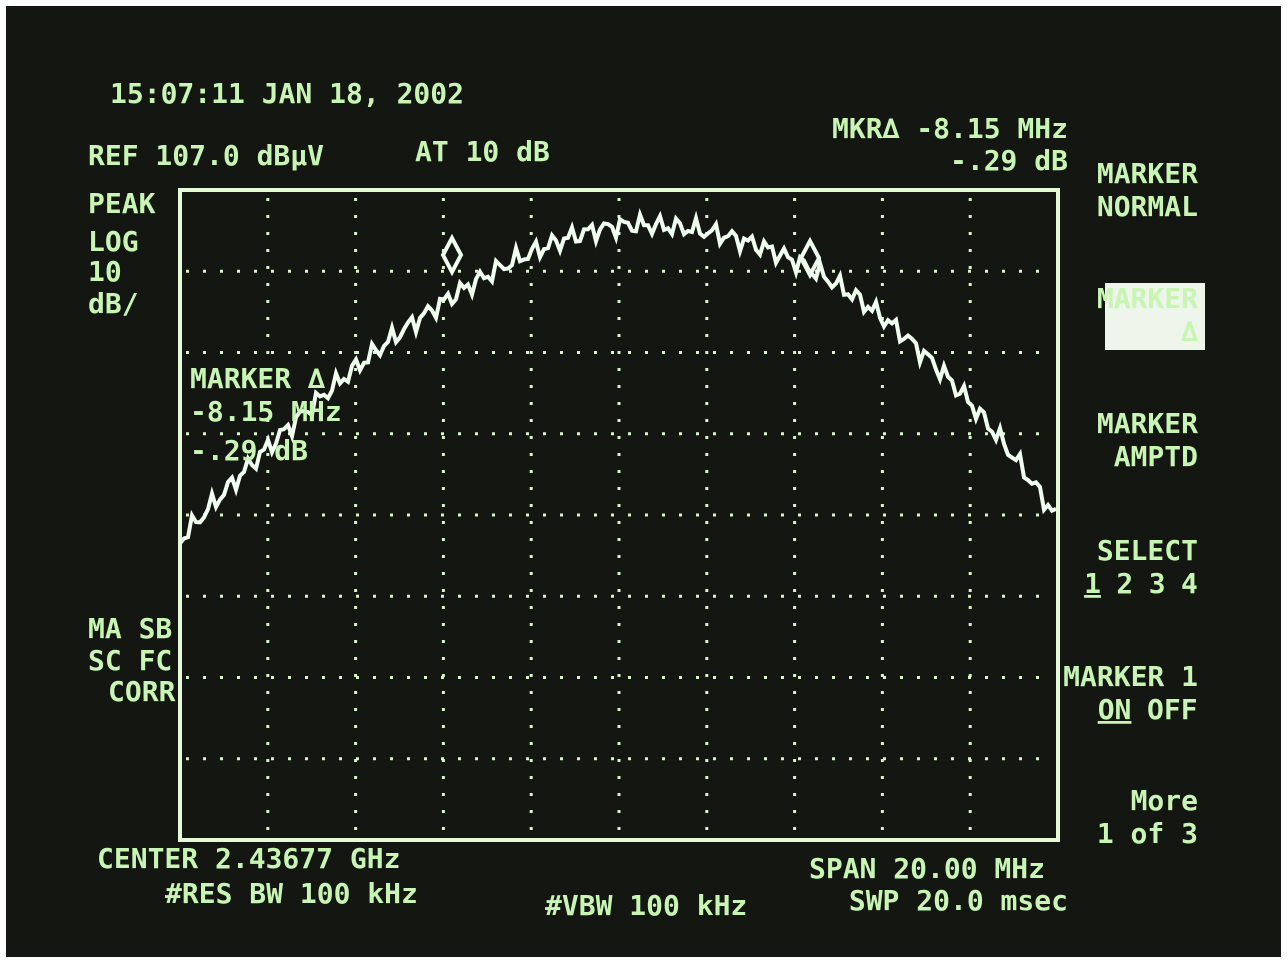 This screenshot has height=963, width=1287. Describe the element at coordinates (248, 858) in the screenshot. I see `center-frequency: CENTER 2.43677 GHz` at that location.